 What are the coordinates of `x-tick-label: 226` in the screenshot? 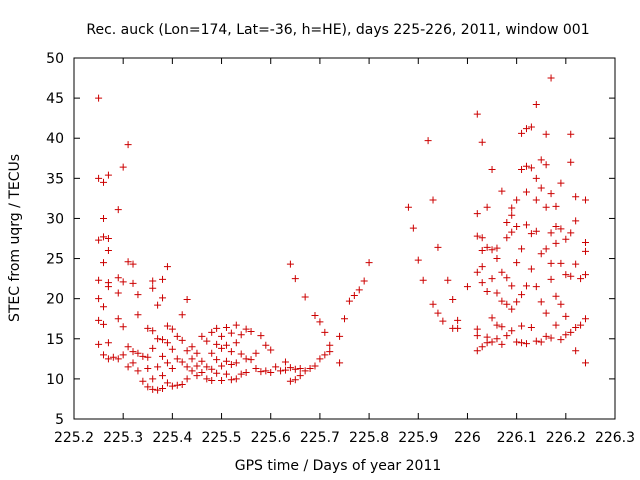 It's located at (467, 438).